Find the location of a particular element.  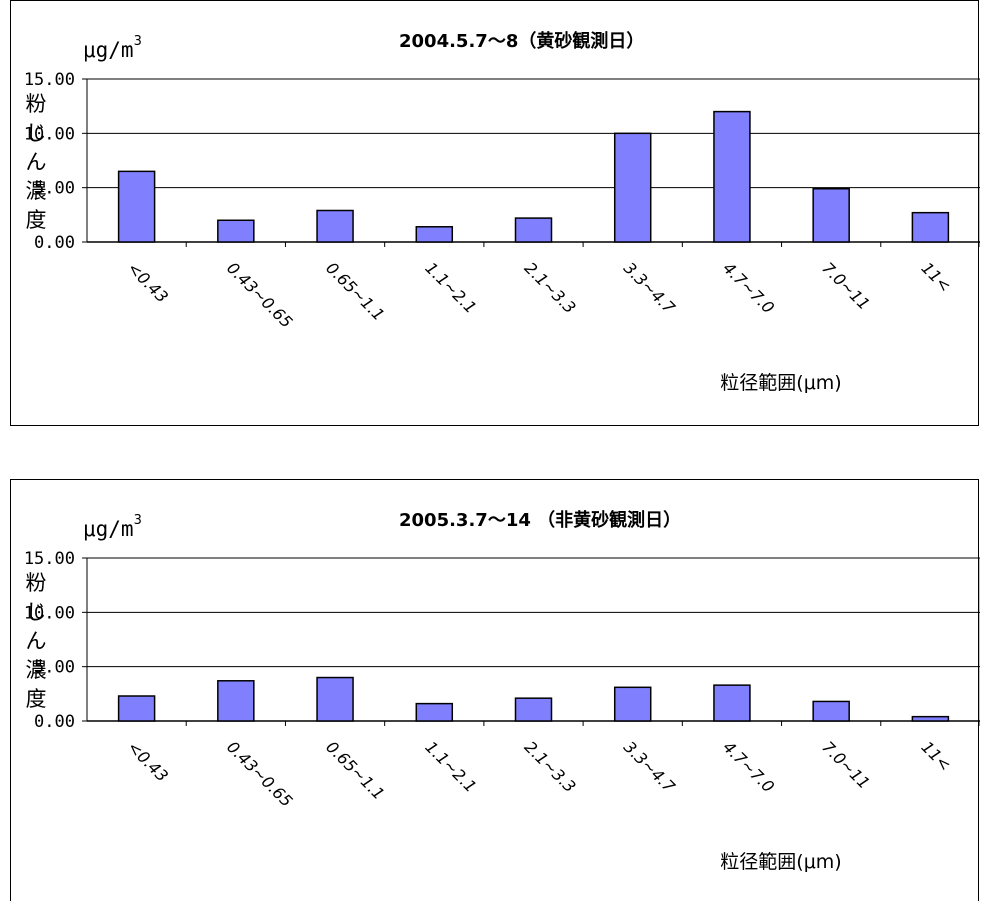

chart-title: 2005.3.7～14 （非黄砂観測日） is located at coordinates (540, 520).